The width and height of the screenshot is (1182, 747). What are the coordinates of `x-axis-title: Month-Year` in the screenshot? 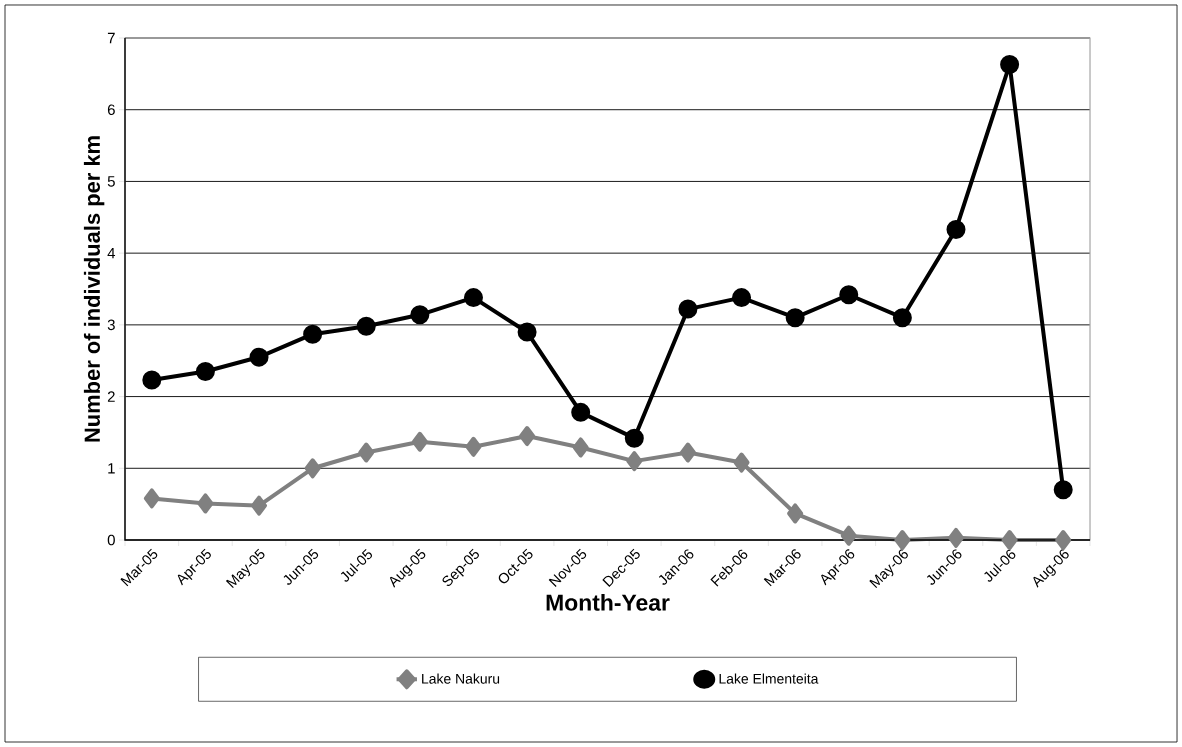 It's located at (608, 602).